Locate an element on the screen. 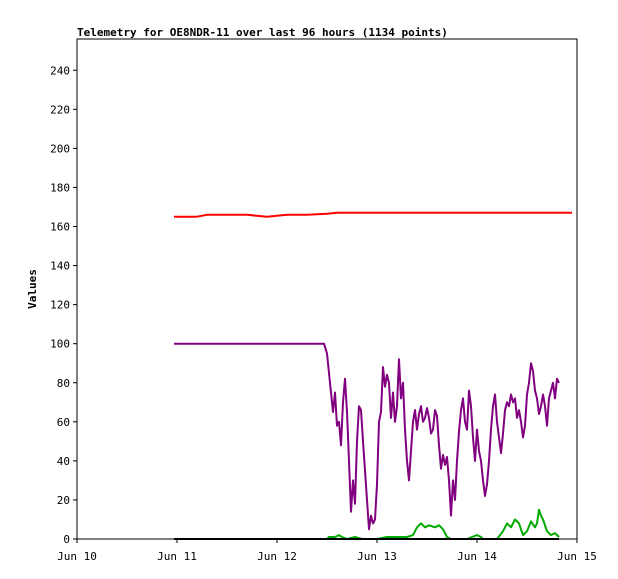  x-tick-label: Jun 14 is located at coordinates (477, 556).